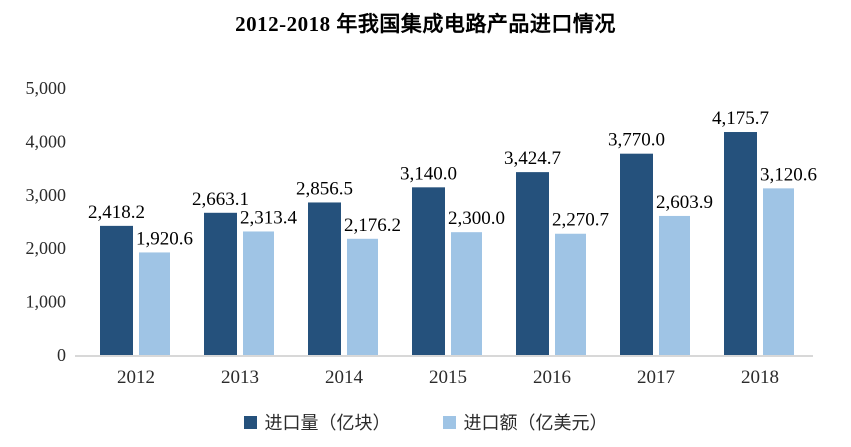 The image size is (851, 447). What do you see at coordinates (656, 377) in the screenshot?
I see `x-axis-label: 2017` at bounding box center [656, 377].